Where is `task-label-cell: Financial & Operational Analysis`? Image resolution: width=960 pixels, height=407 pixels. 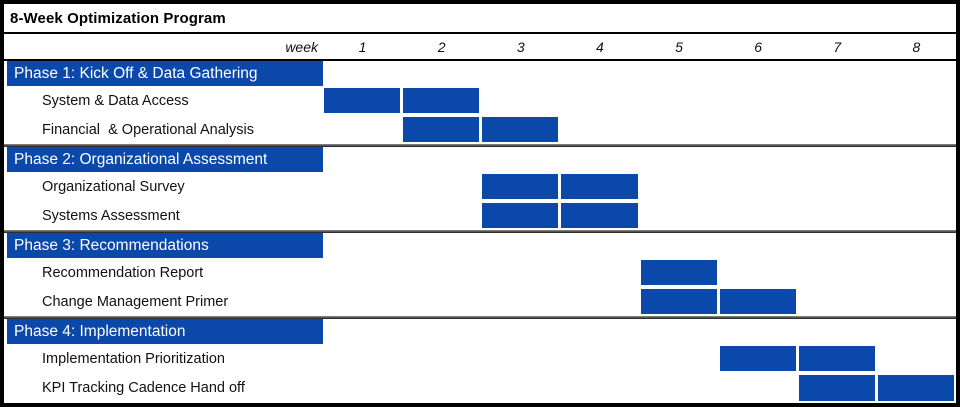
task-label-cell: Financial & Operational Analysis is located at coordinates (163, 129).